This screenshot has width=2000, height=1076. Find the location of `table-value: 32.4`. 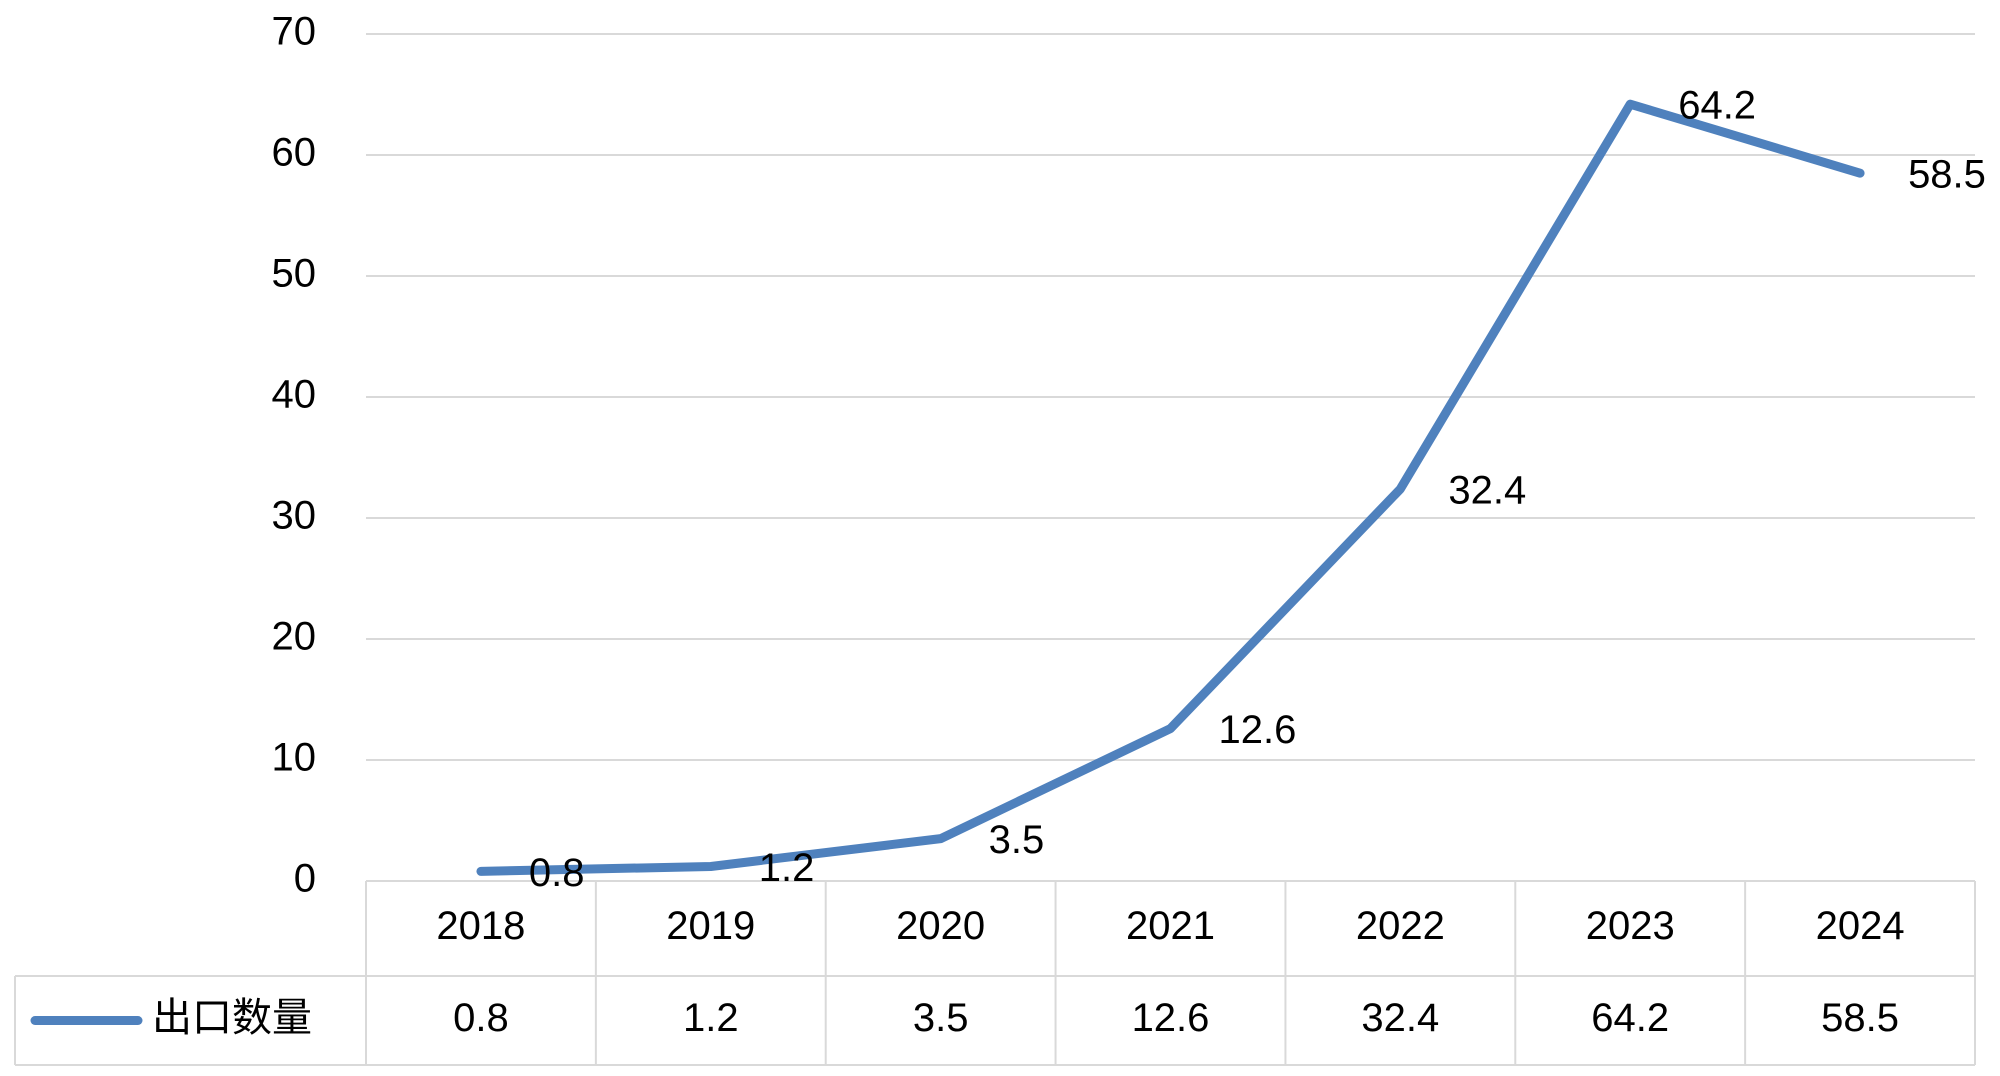

table-value: 32.4 is located at coordinates (1400, 1018).